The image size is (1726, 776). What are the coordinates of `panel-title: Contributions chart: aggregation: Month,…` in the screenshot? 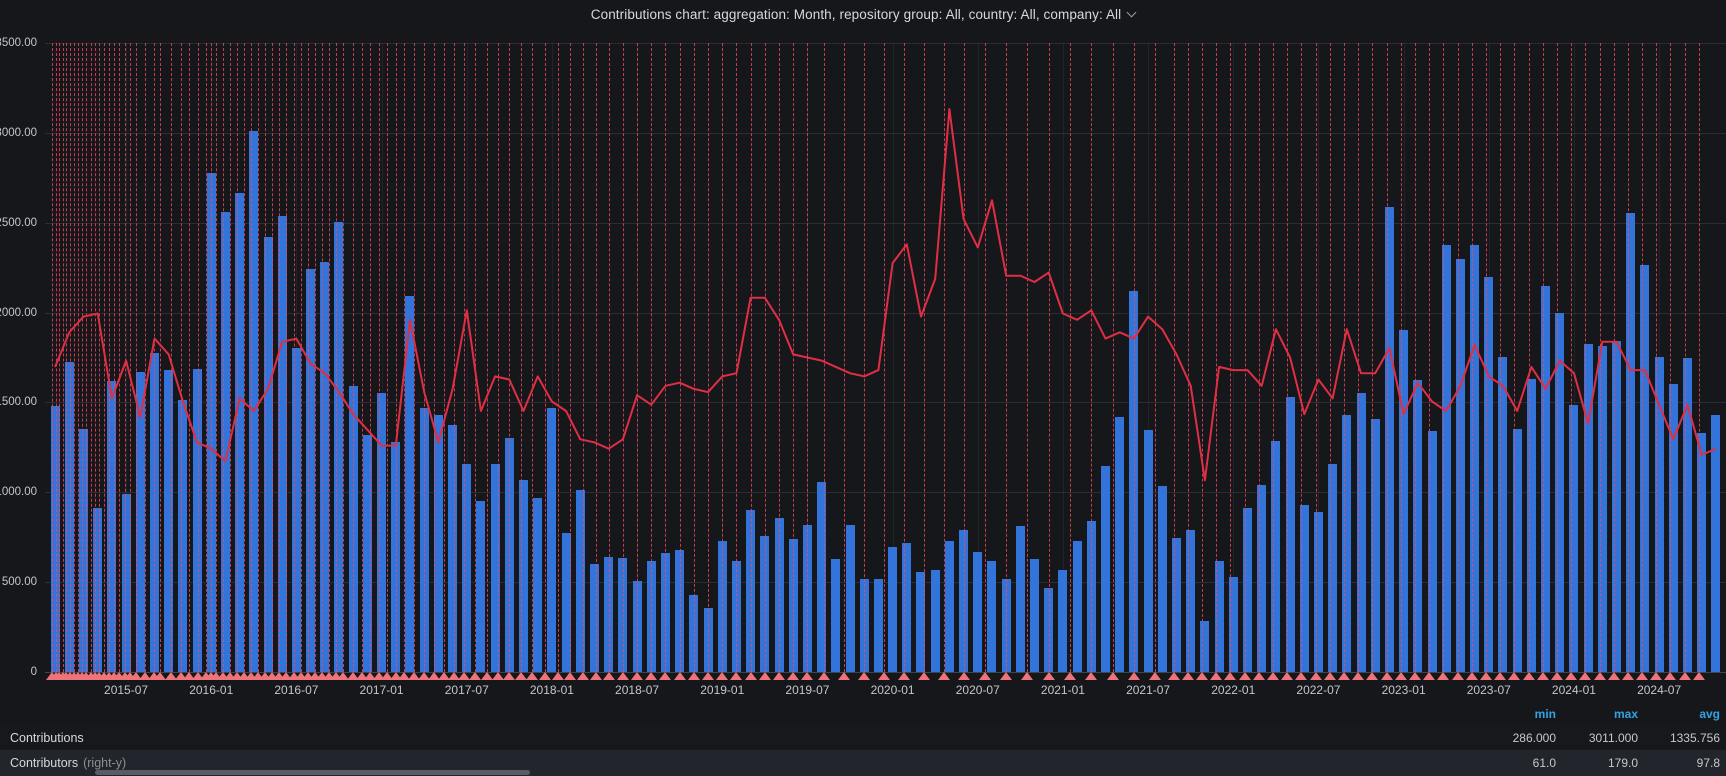 It's located at (863, 14).